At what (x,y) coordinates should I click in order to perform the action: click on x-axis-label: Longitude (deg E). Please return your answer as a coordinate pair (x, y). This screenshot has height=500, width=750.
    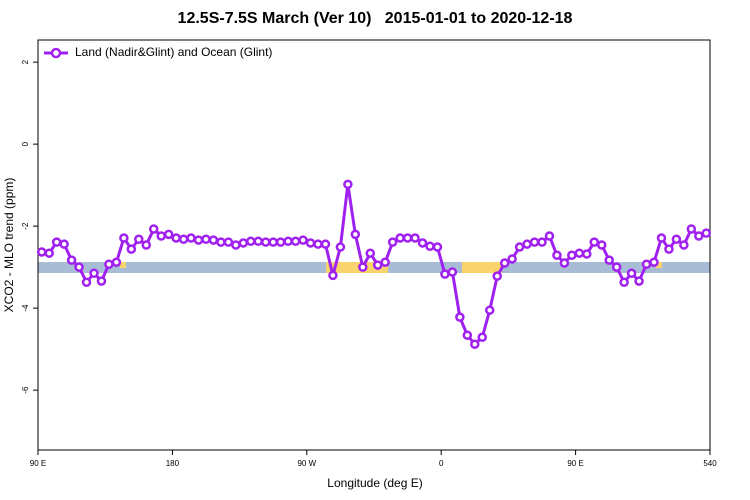
    Looking at the image, I should click on (374, 483).